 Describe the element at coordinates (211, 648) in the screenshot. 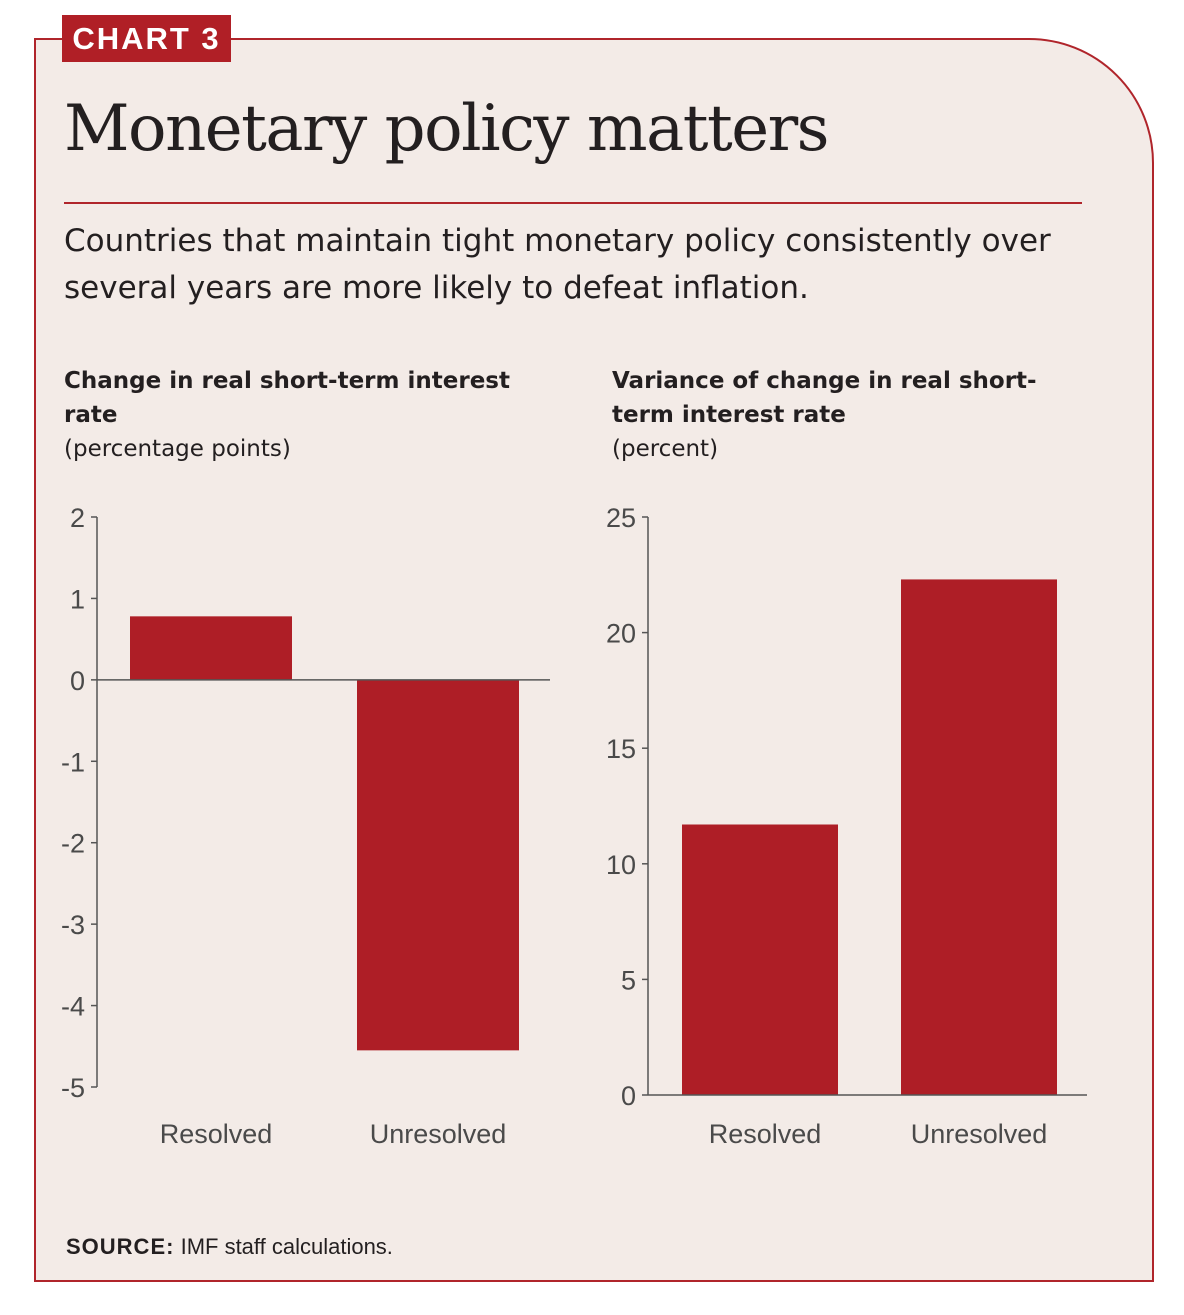

I see `left-bar-resolved` at that location.